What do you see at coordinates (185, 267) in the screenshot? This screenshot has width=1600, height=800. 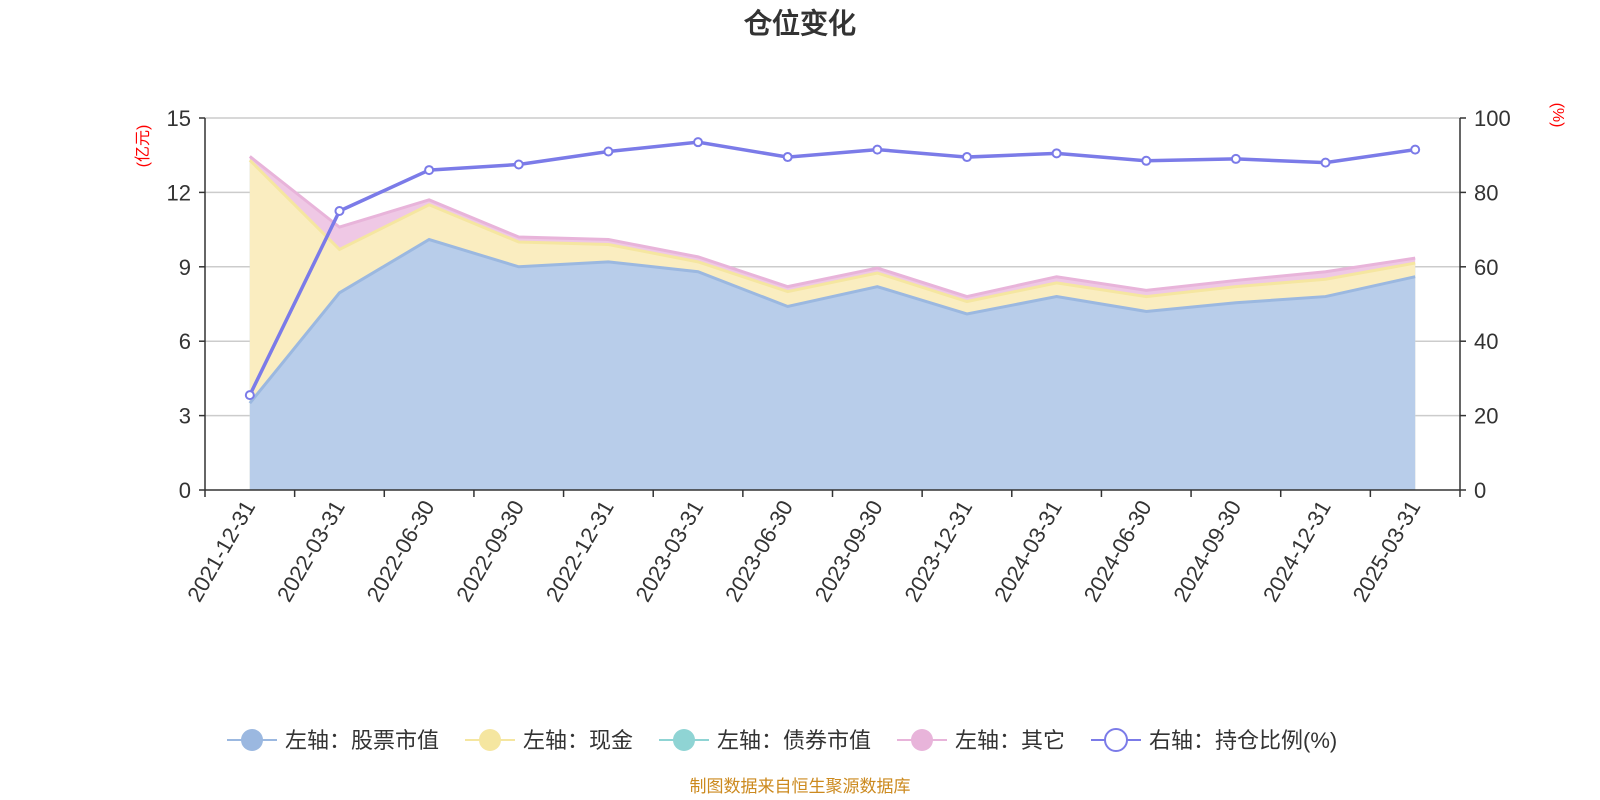 I see `left-axis-tick-label: 9` at bounding box center [185, 267].